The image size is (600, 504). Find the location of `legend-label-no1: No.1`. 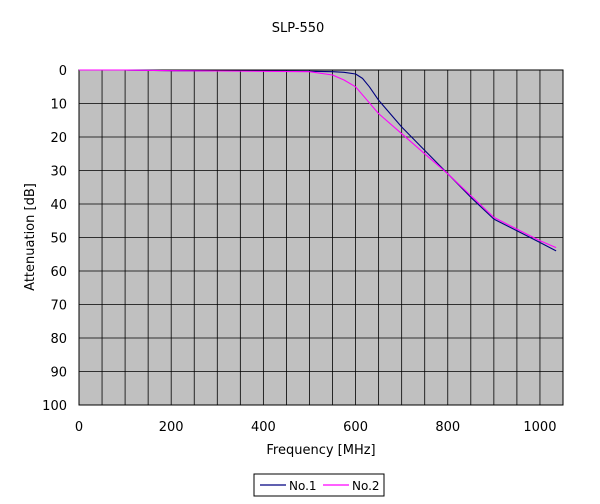

legend-label-no1: No.1 is located at coordinates (303, 486).